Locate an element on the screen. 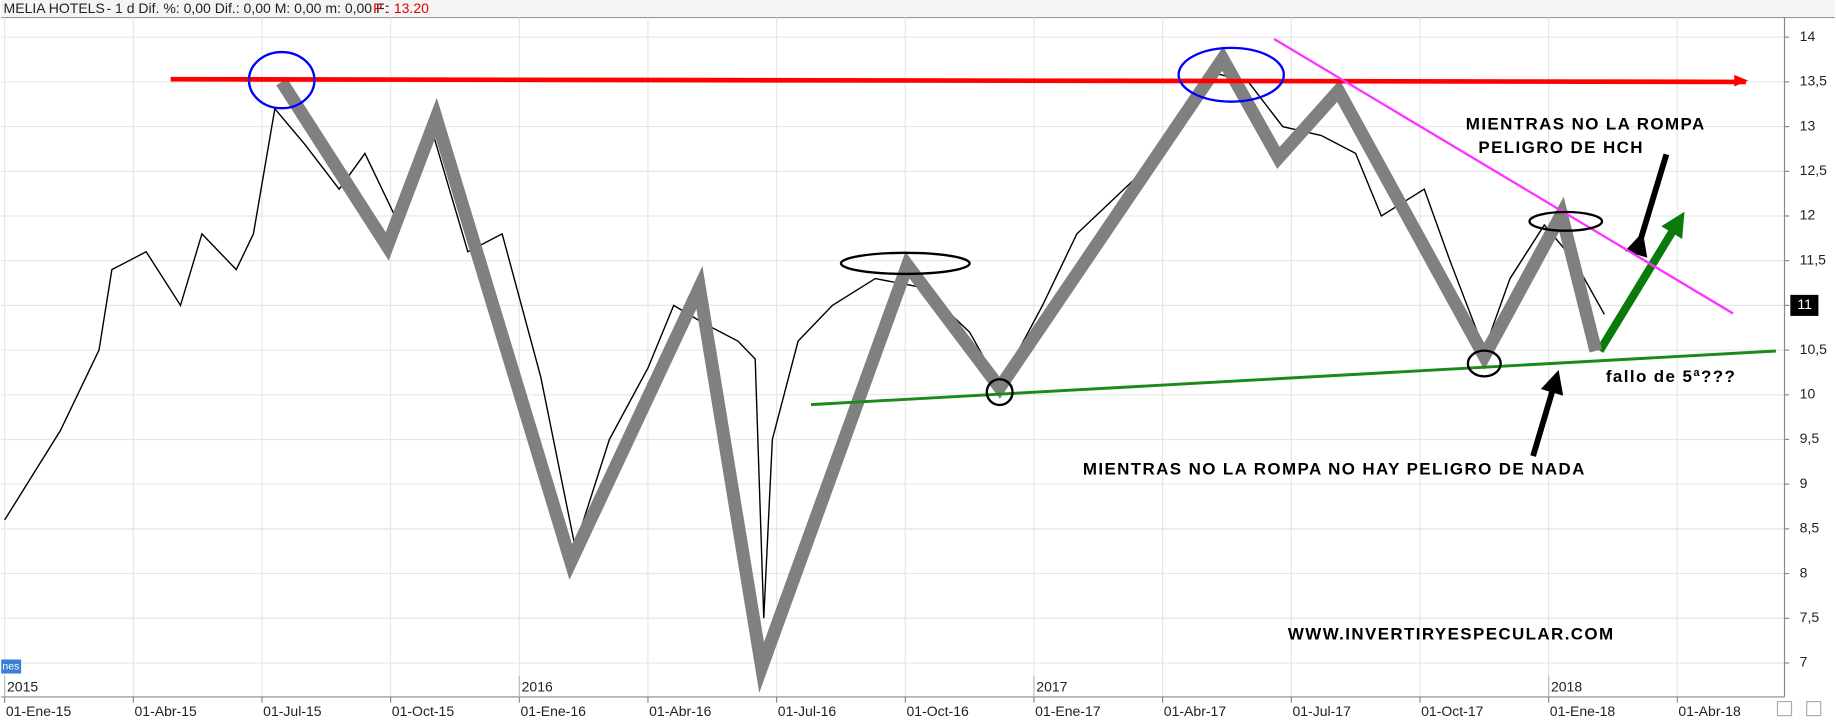 This screenshot has width=1836, height=725. x-tick-label: 01-Jul-15 is located at coordinates (292, 711).